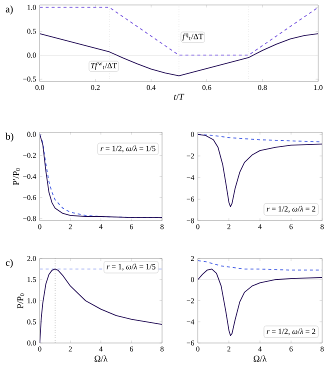 The height and width of the screenshot is (365, 327). What do you see at coordinates (9, 9) in the screenshot?
I see `text: a)` at bounding box center [9, 9].